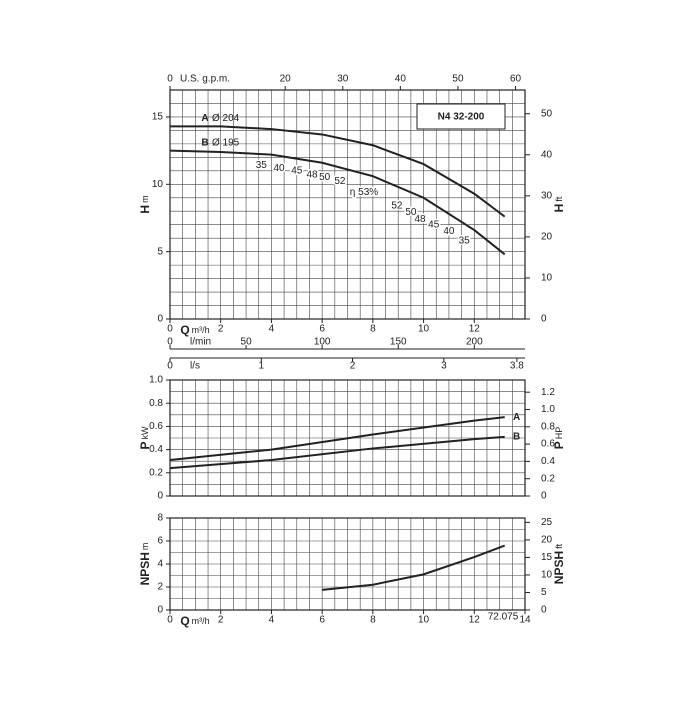 The height and width of the screenshot is (705, 700). I want to click on curve-name: B, so click(516, 436).